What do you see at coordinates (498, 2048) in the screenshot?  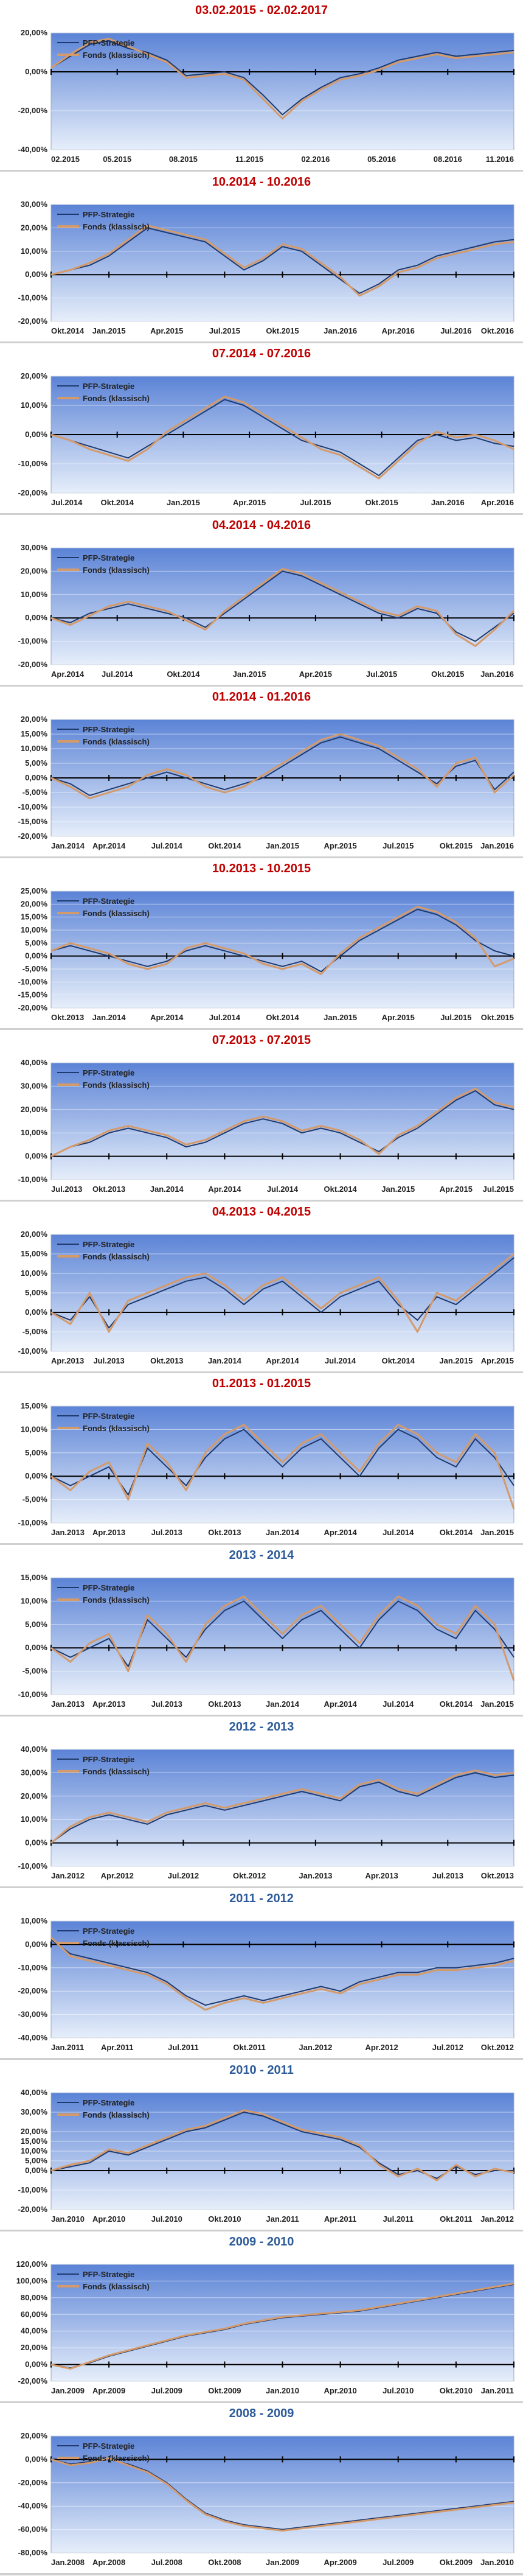 I see `x-tick-label: Okt.2012` at bounding box center [498, 2048].